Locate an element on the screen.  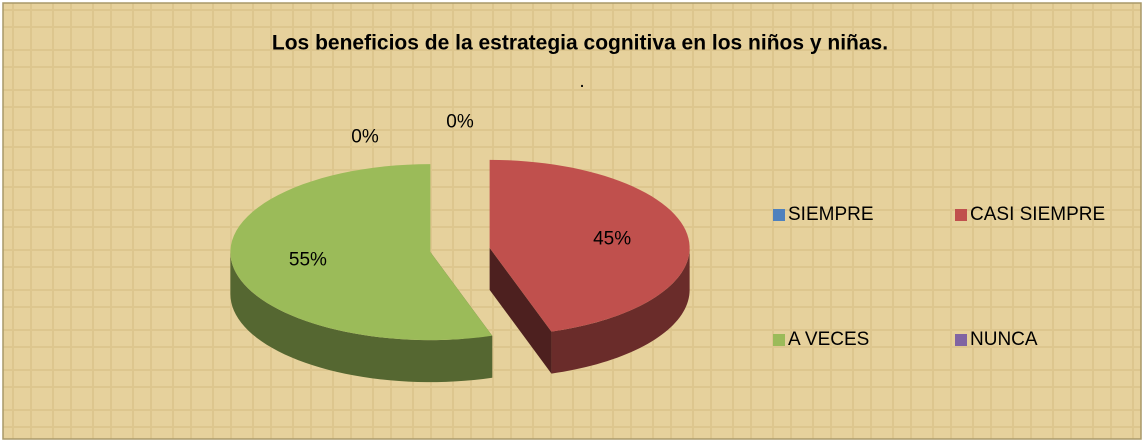
legend-label: CASI SIEMPRE is located at coordinates (1037, 214).